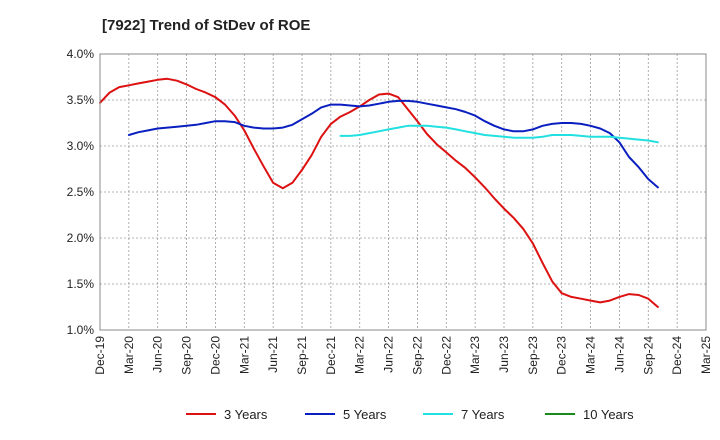 The height and width of the screenshot is (440, 720). What do you see at coordinates (244, 355) in the screenshot?
I see `x-tick-label: Mar-21` at bounding box center [244, 355].